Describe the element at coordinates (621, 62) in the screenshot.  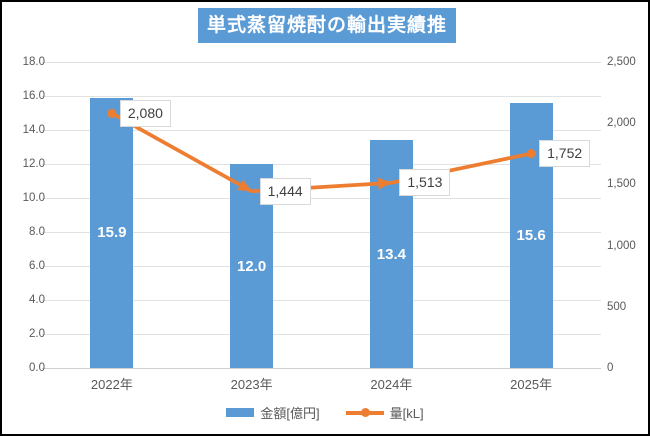
I see `right-axis-tick: 2,500` at that location.